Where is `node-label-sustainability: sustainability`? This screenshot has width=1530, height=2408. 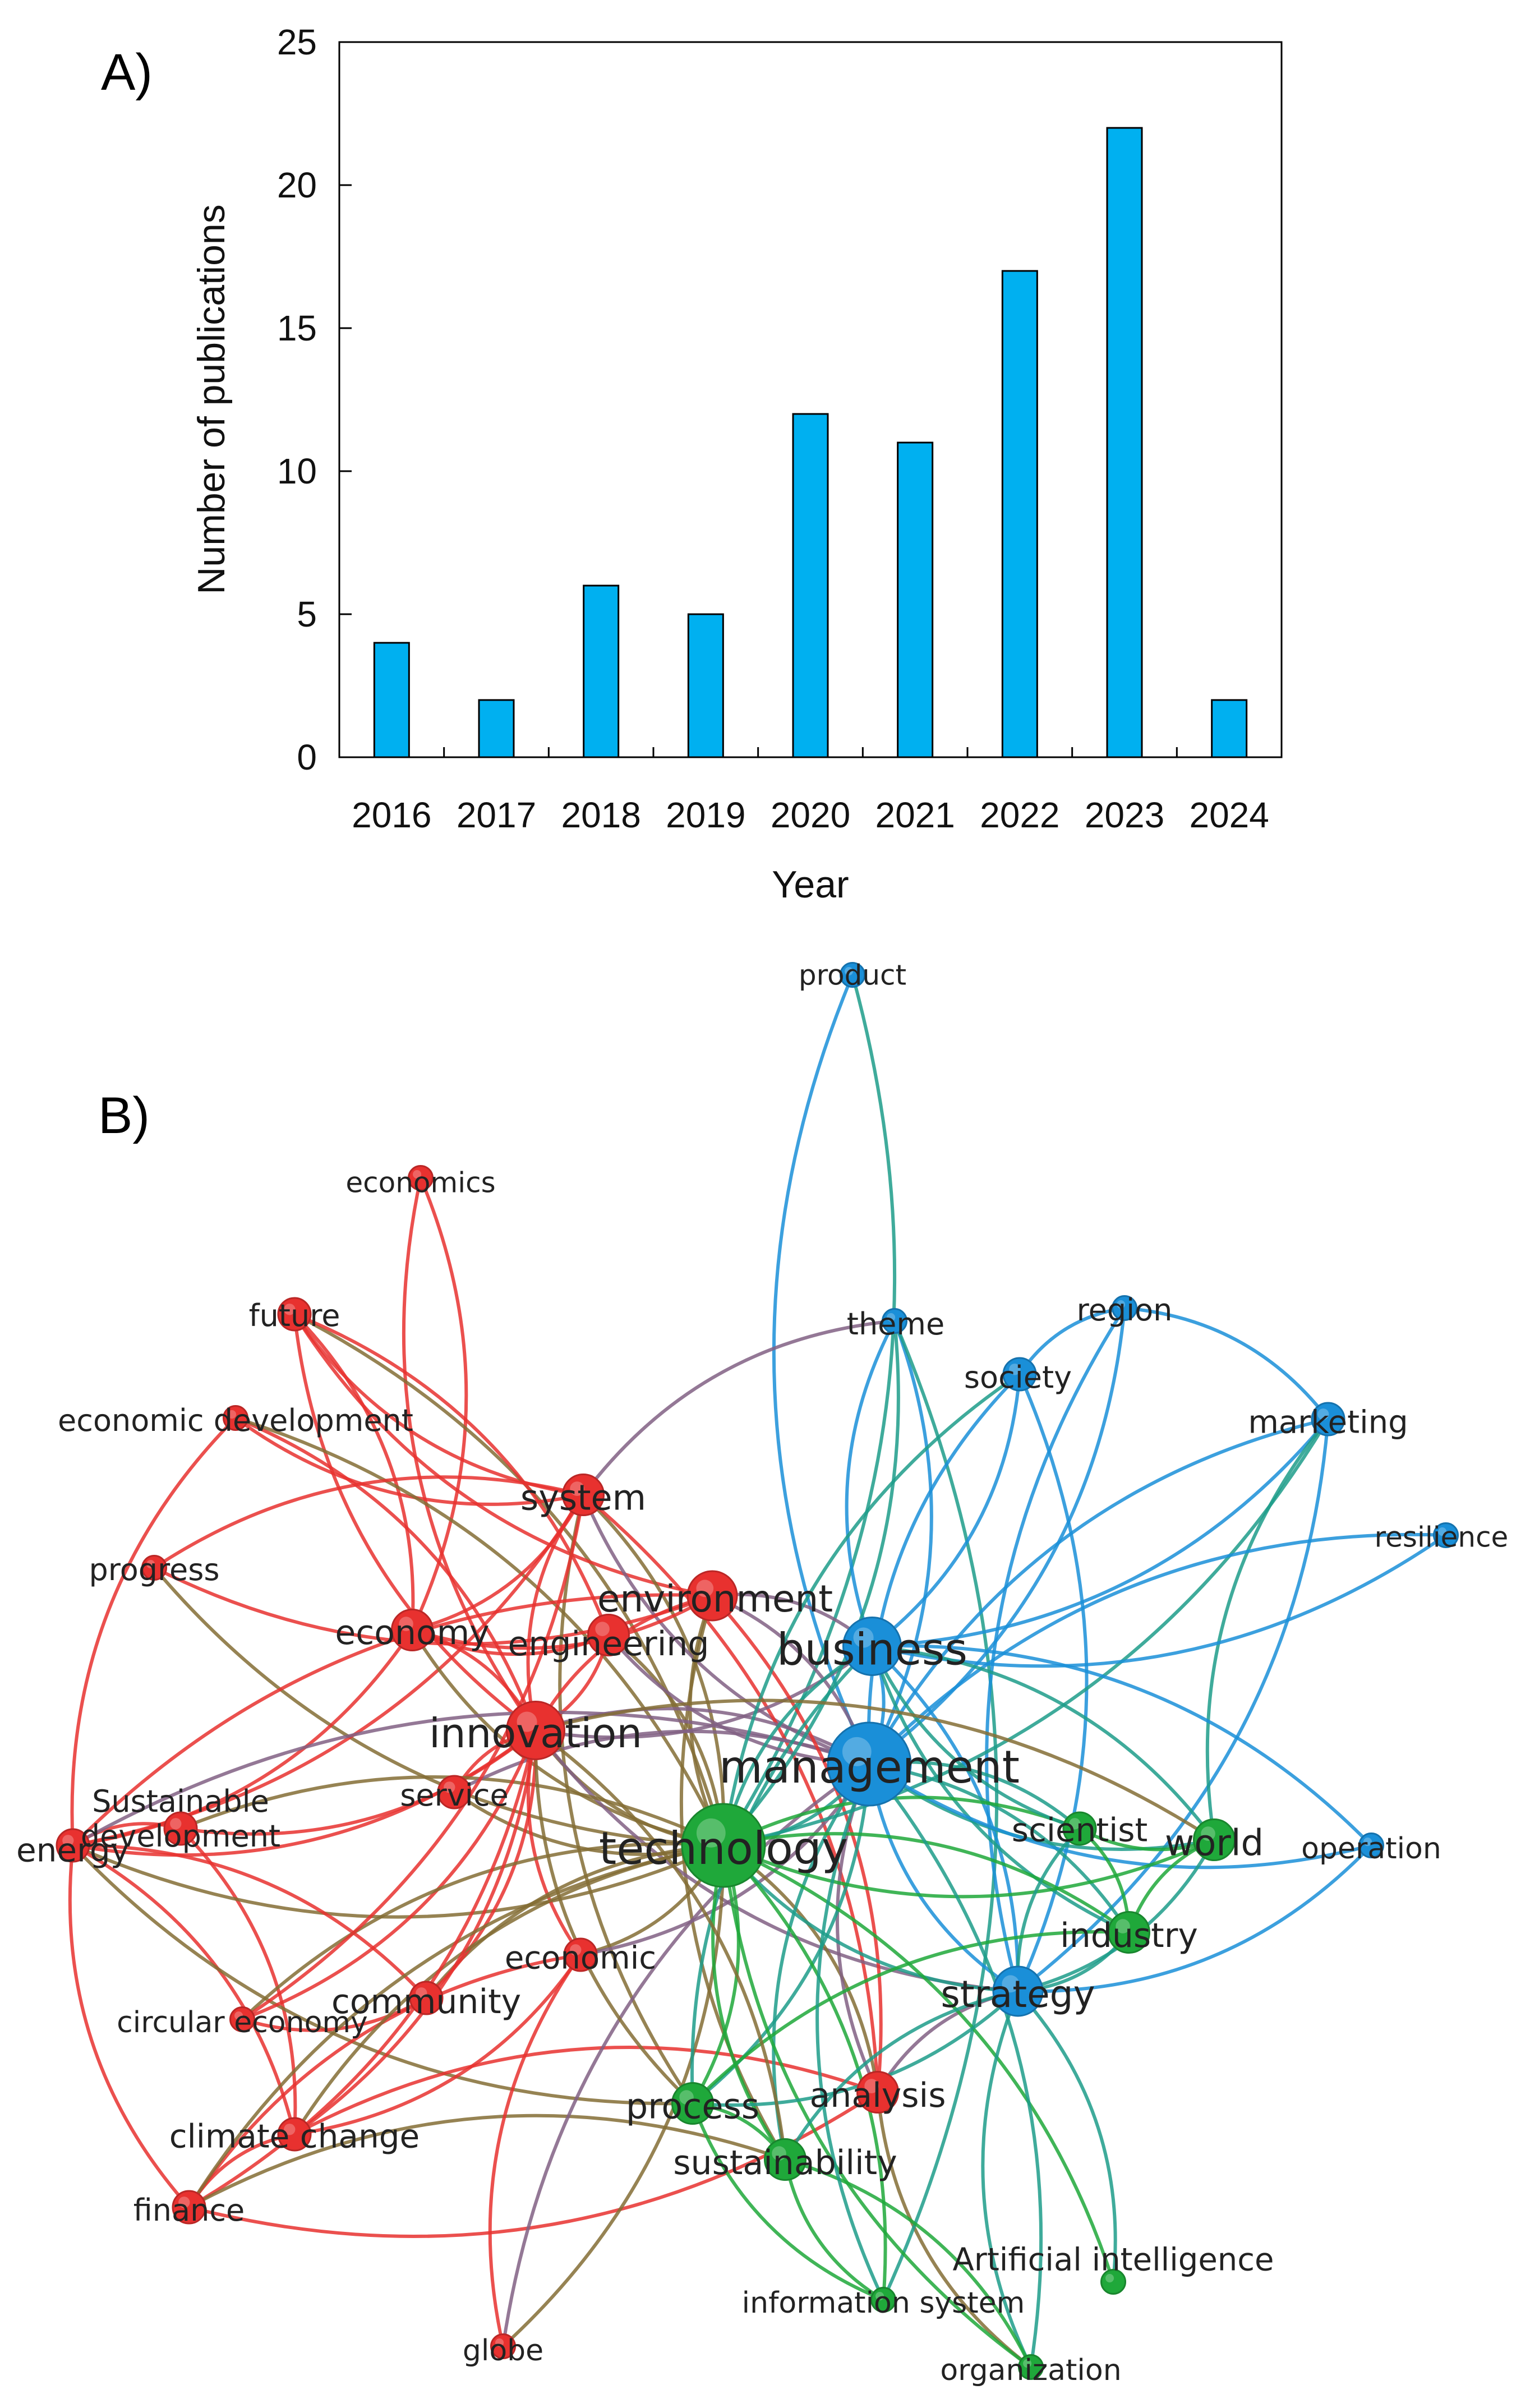 node-label-sustainability: sustainability is located at coordinates (785, 2163).